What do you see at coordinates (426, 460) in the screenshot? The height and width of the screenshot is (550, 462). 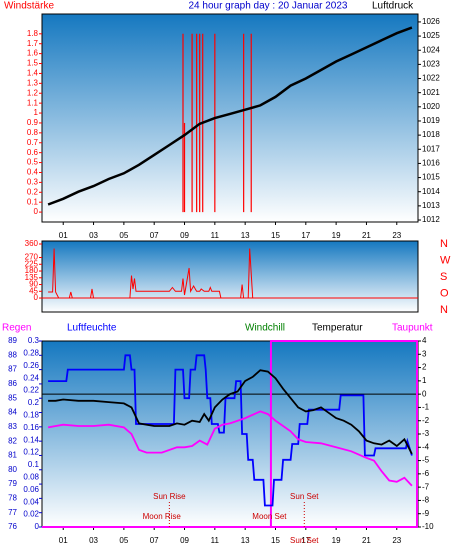 I see `y2-tick-label: -5` at bounding box center [426, 460].